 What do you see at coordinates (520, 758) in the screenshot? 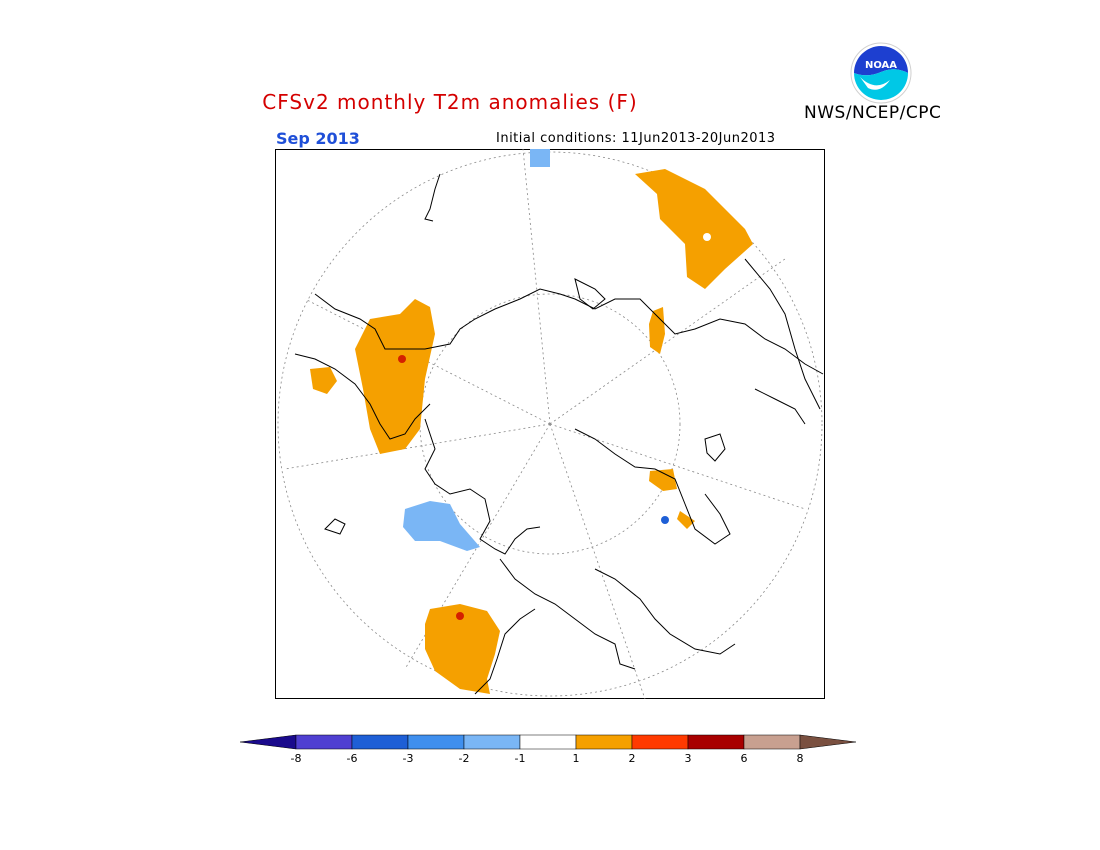
I see `colorbar-tick-label: -1` at bounding box center [520, 758].